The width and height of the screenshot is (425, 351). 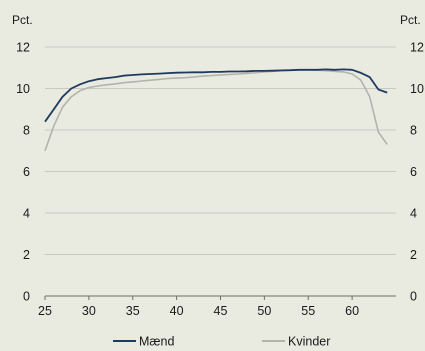 I want to click on y-axis-left: 0 2 4 6 8 10 12, so click(x=23, y=172).